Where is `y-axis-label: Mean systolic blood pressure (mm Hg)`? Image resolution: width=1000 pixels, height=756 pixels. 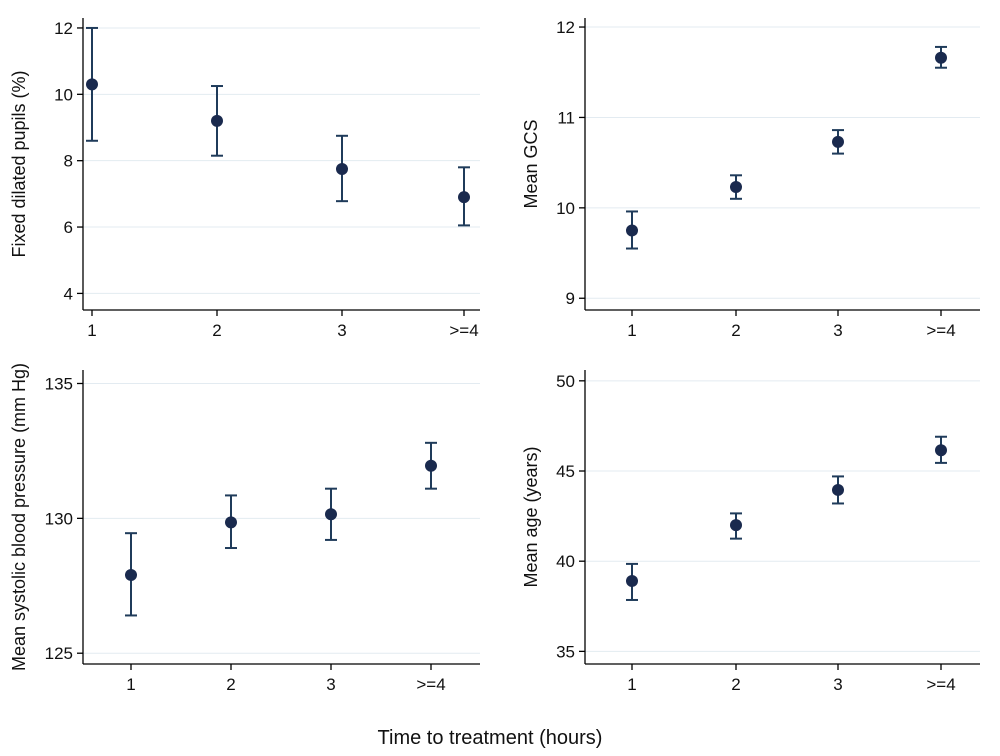
y-axis-label: Mean systolic blood pressure (mm Hg) is located at coordinates (19, 517).